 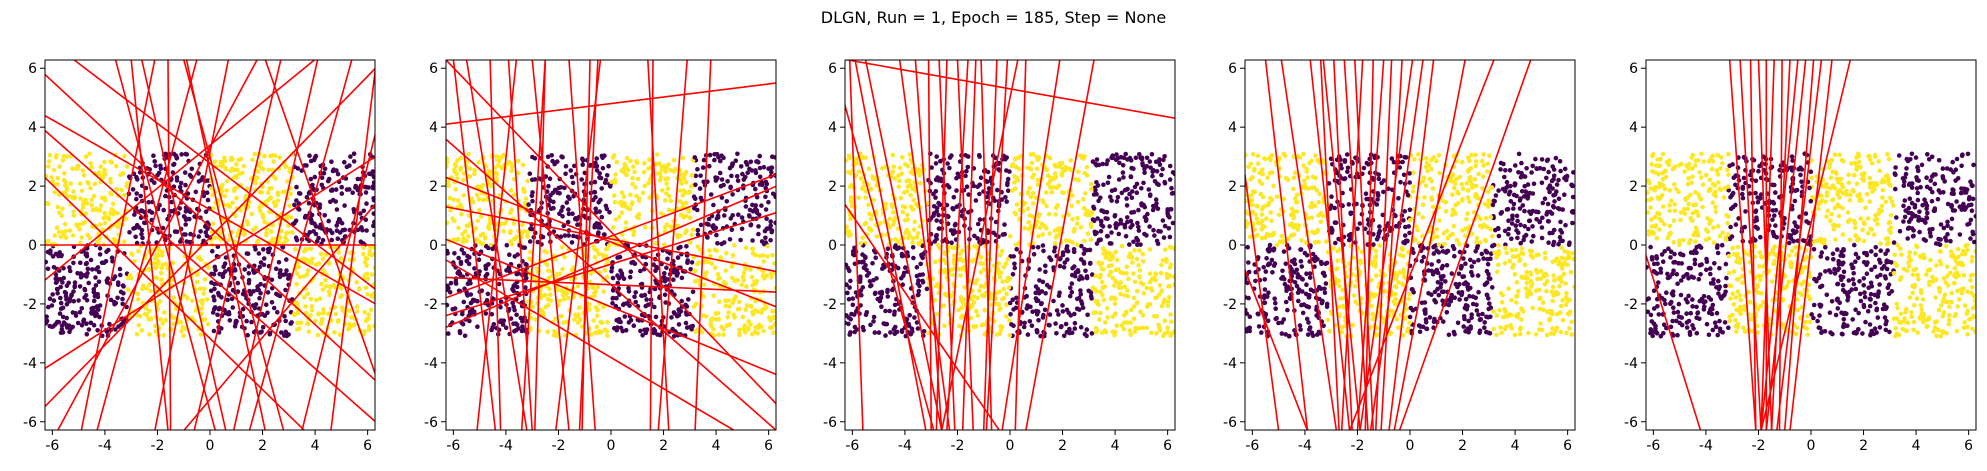 I want to click on x-tick-label: -2, so click(x=157, y=446).